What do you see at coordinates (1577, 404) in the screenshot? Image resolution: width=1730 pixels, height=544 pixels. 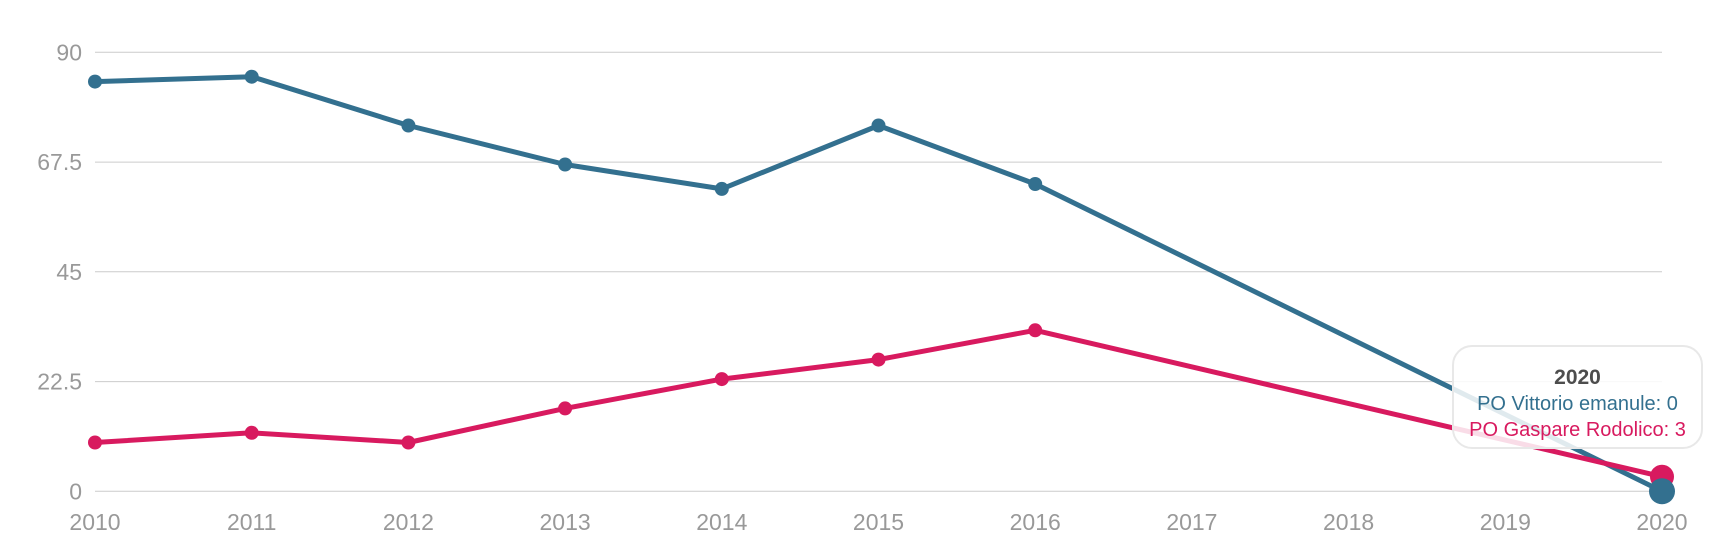 I see `tooltip-series-vittorio: PO Vittorio emanule: 0` at bounding box center [1577, 404].